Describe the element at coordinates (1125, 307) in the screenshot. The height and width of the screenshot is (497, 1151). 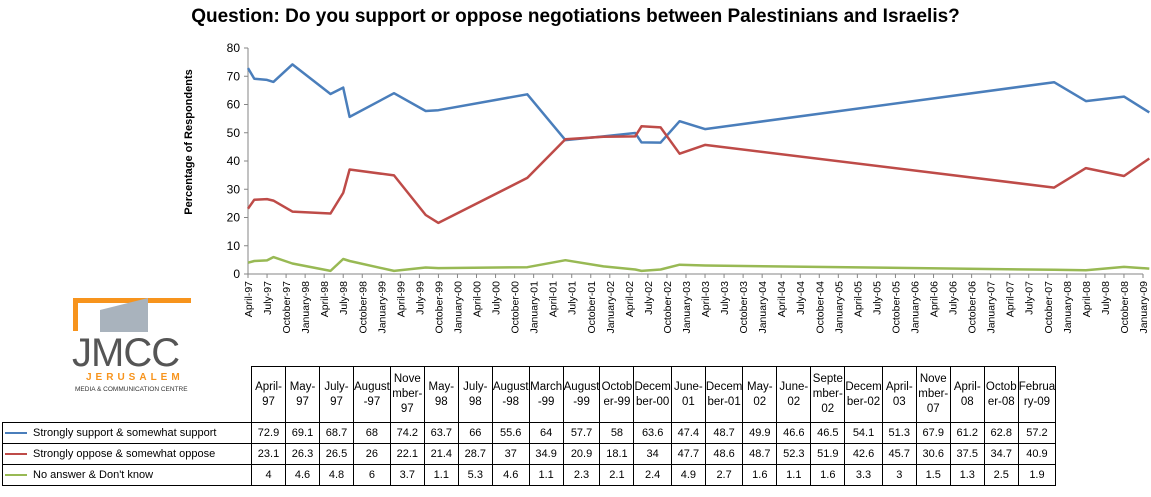
I see `x-tick-label: October-08` at that location.